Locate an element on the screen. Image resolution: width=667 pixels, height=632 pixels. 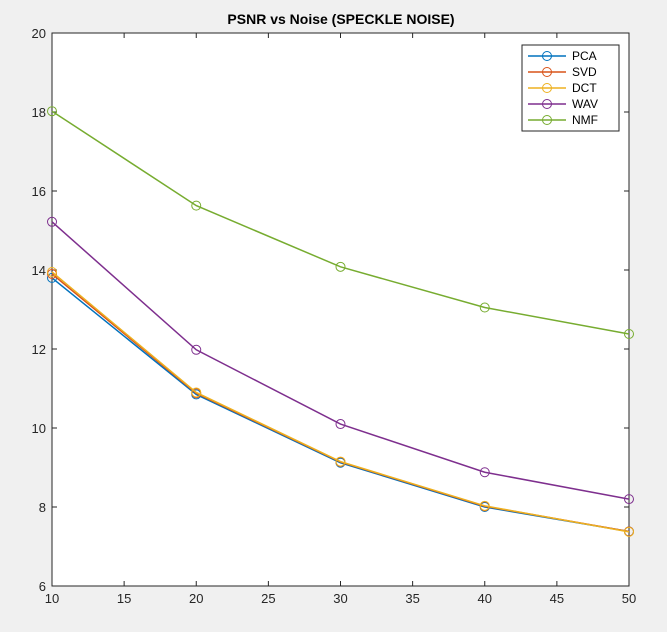
y-tick-label: 14 is located at coordinates (39, 270).